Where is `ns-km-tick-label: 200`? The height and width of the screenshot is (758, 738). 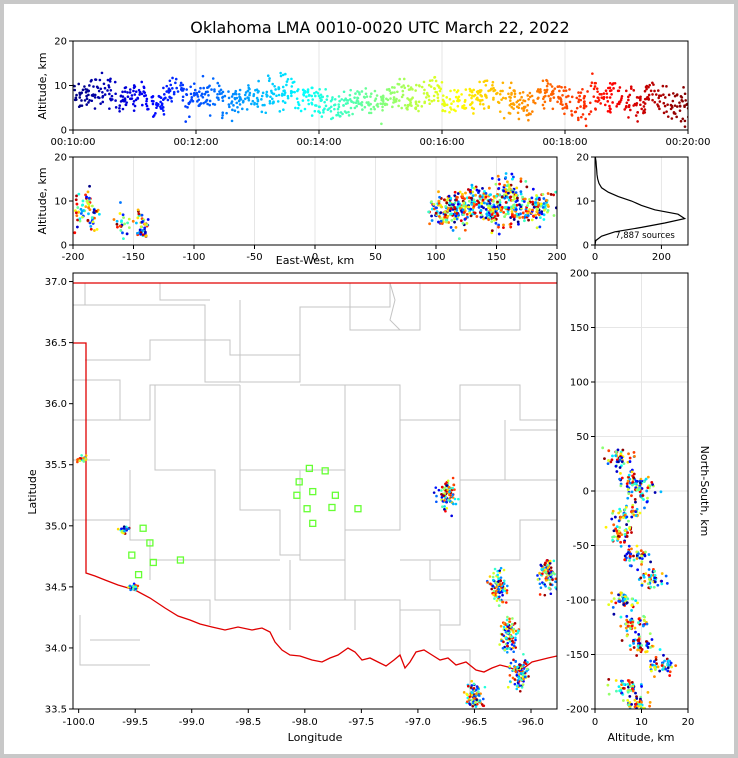 ns-km-tick-label: 200 is located at coordinates (579, 274).